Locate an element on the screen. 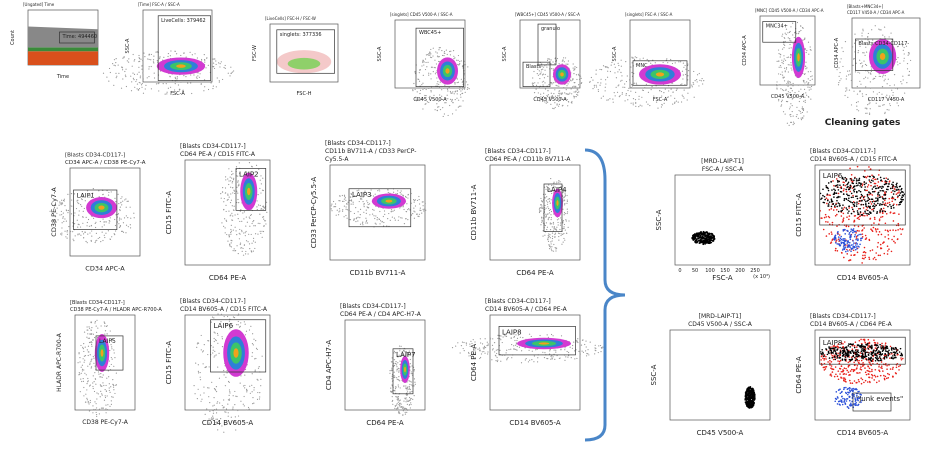  x-axis-label: CD45 V500-A is located at coordinates (430, 100).